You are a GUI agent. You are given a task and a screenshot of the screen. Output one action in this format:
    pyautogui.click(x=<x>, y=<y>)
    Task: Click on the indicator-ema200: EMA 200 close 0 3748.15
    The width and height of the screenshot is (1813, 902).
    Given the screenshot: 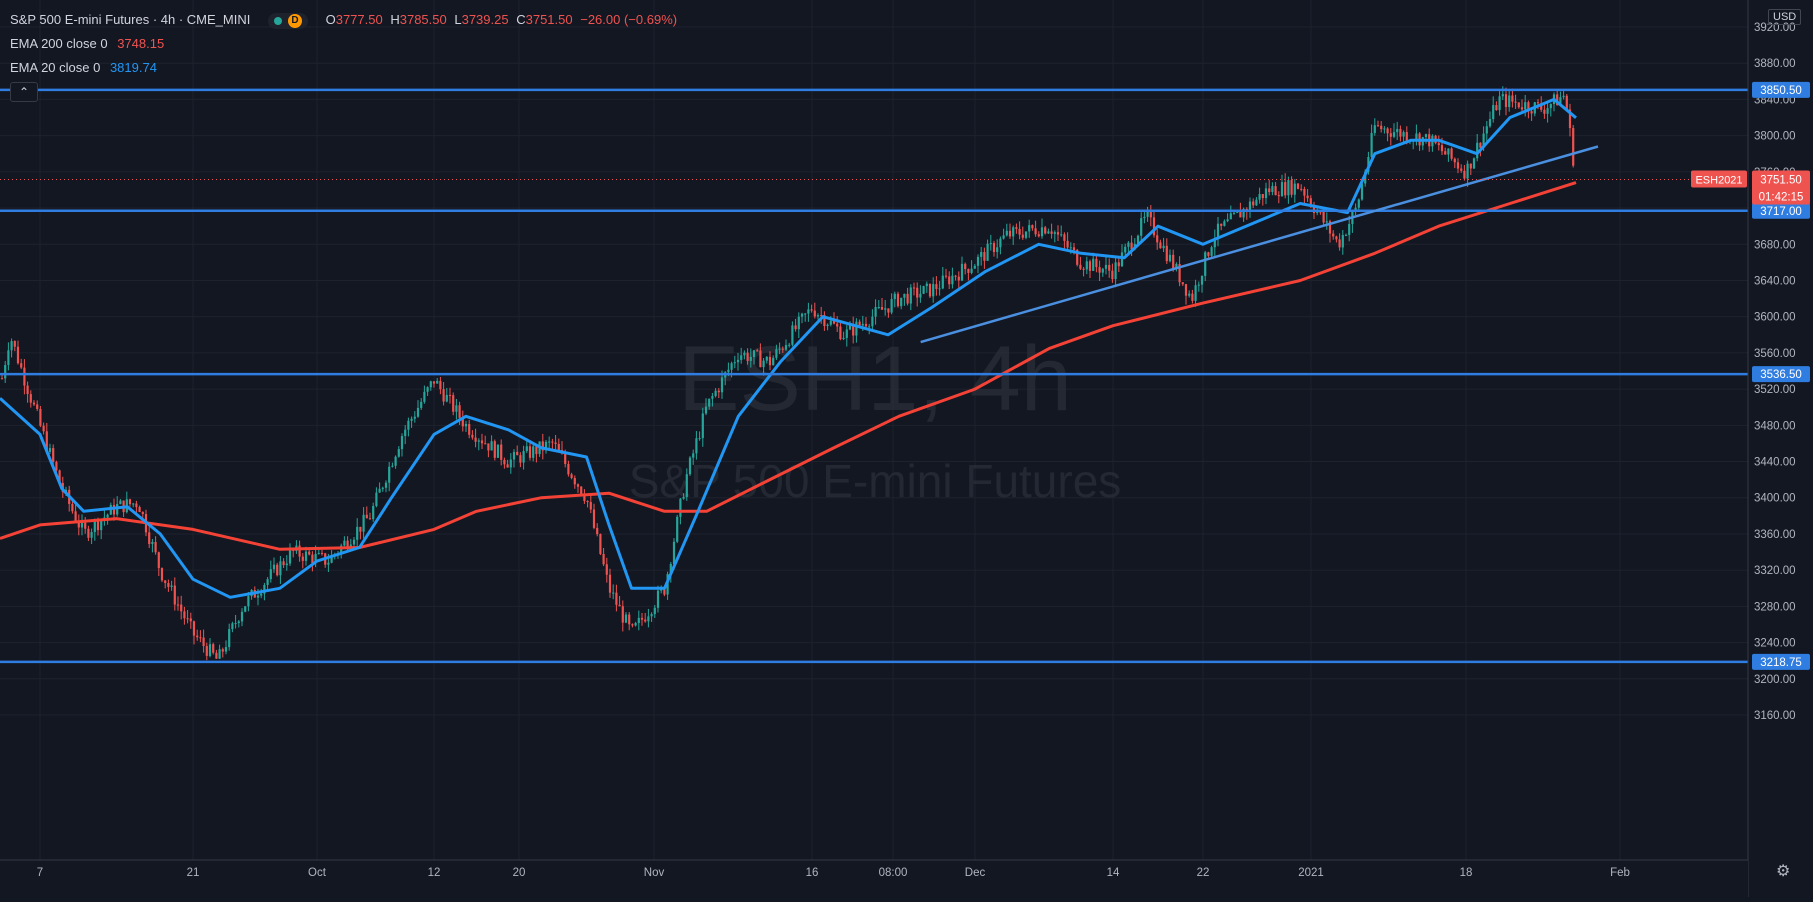 What is the action you would take?
    pyautogui.click(x=343, y=47)
    